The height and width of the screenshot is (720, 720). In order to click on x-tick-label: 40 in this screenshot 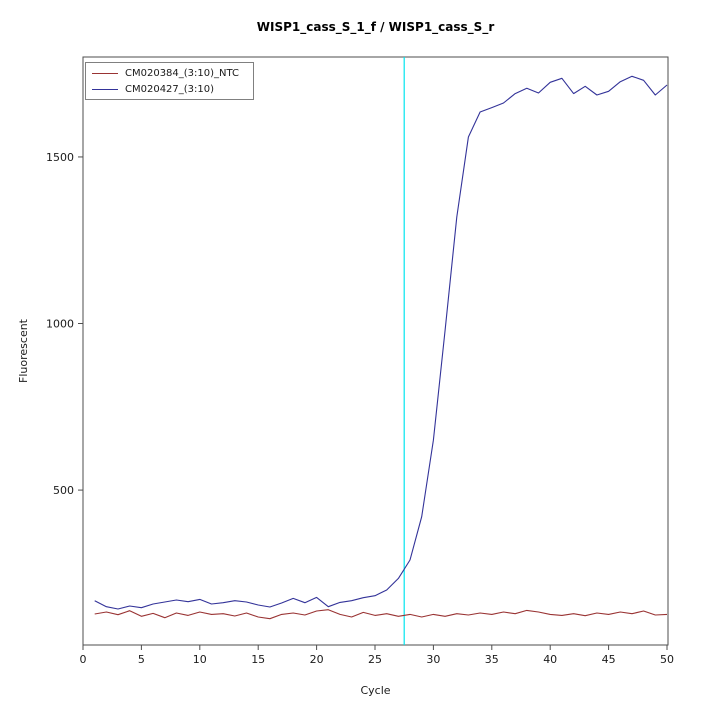, I will do `click(550, 659)`.